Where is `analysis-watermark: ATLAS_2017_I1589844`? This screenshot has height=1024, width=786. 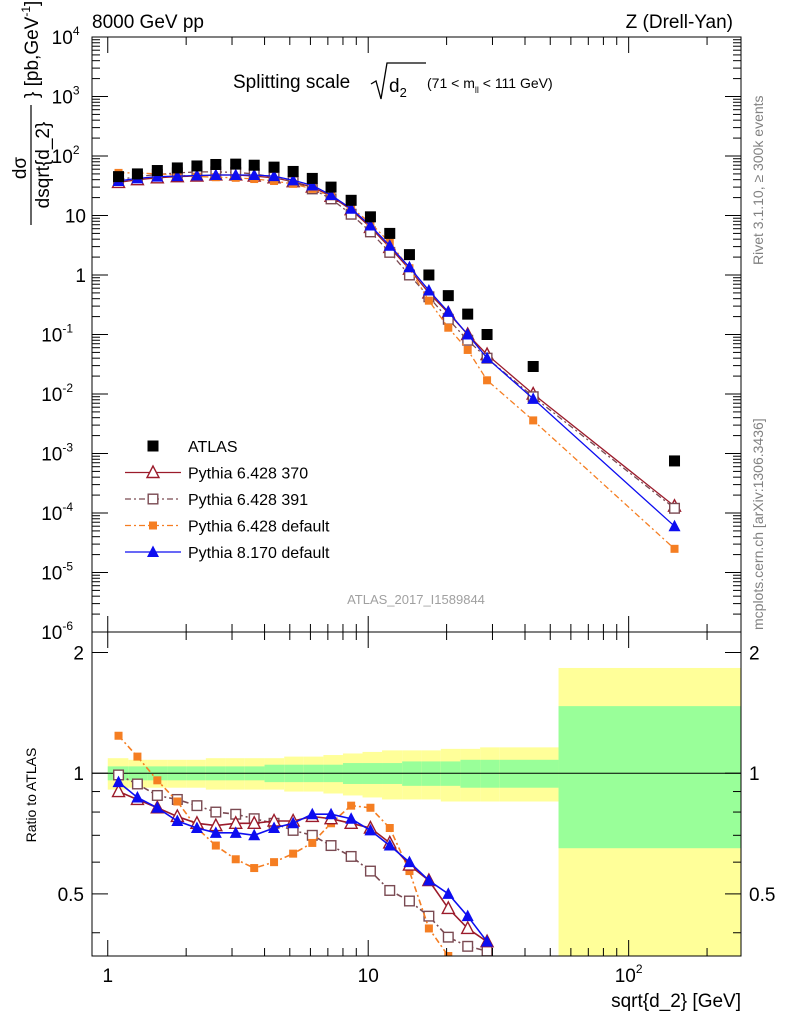 analysis-watermark: ATLAS_2017_I1589844 is located at coordinates (416, 599).